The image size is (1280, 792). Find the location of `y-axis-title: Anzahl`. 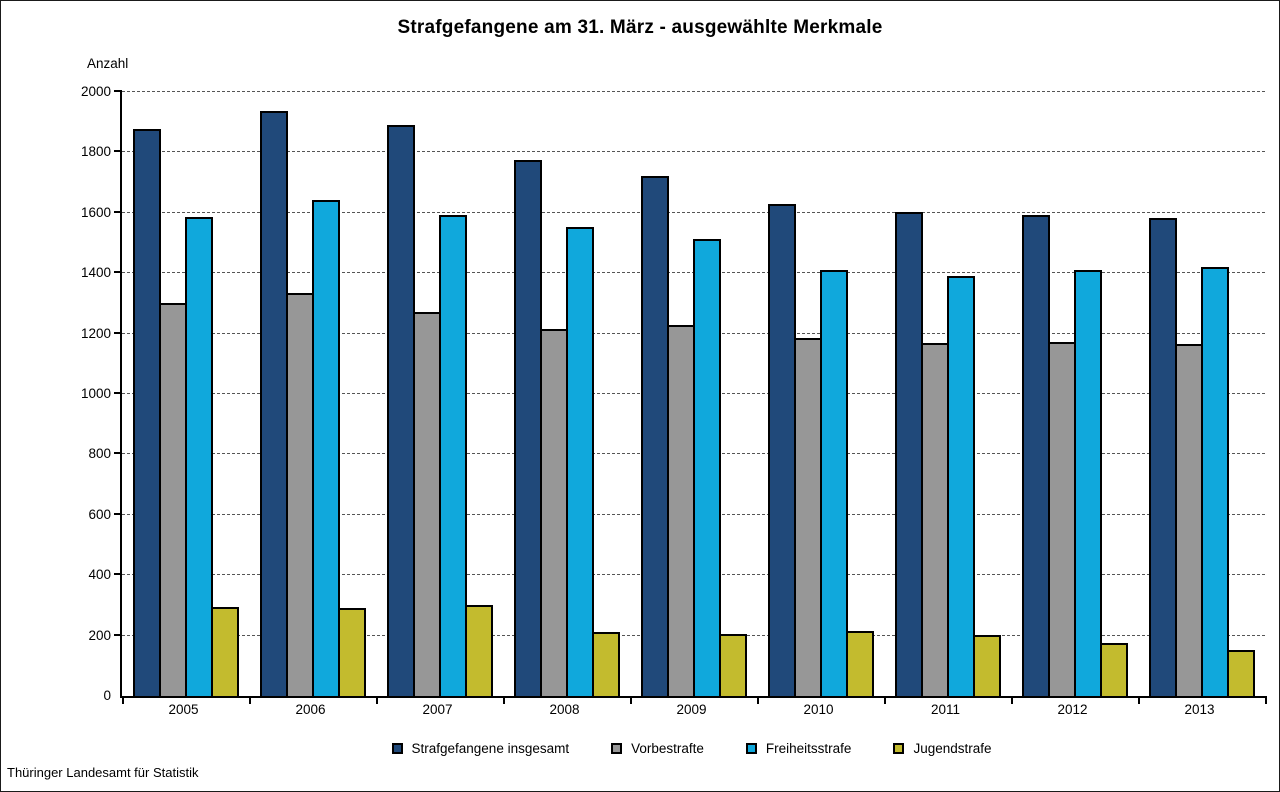

y-axis-title: Anzahl is located at coordinates (108, 63).